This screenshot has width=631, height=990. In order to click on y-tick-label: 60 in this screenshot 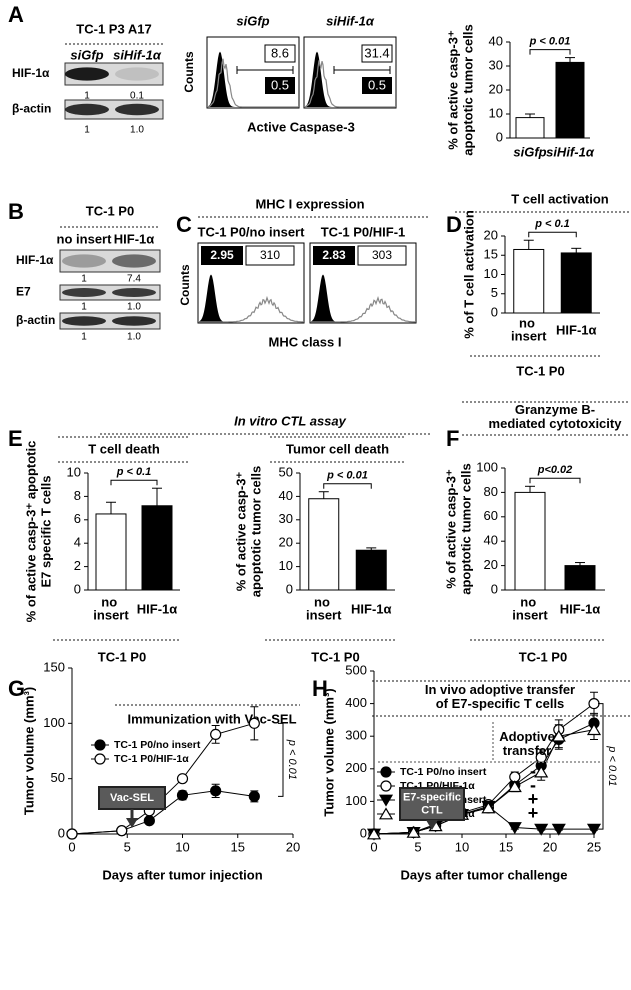, I will do `click(491, 515)`.